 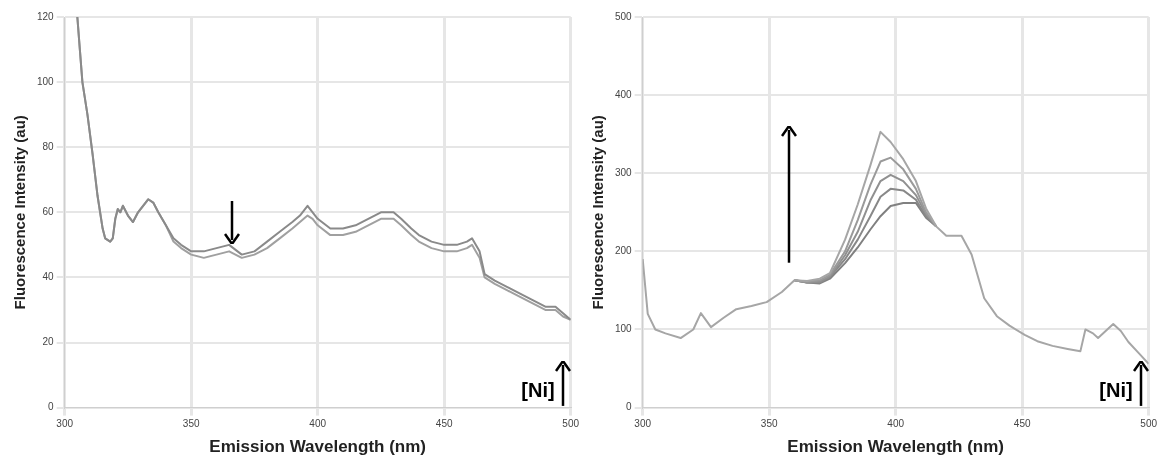 What do you see at coordinates (48, 342) in the screenshot?
I see `y-tick-label: 20` at bounding box center [48, 342].